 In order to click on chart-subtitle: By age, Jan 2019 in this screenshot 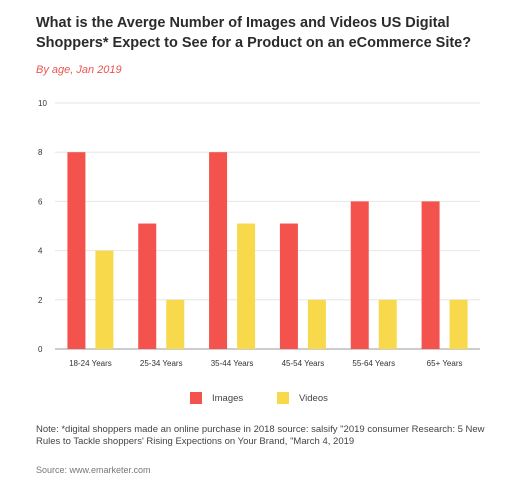, I will do `click(79, 70)`.